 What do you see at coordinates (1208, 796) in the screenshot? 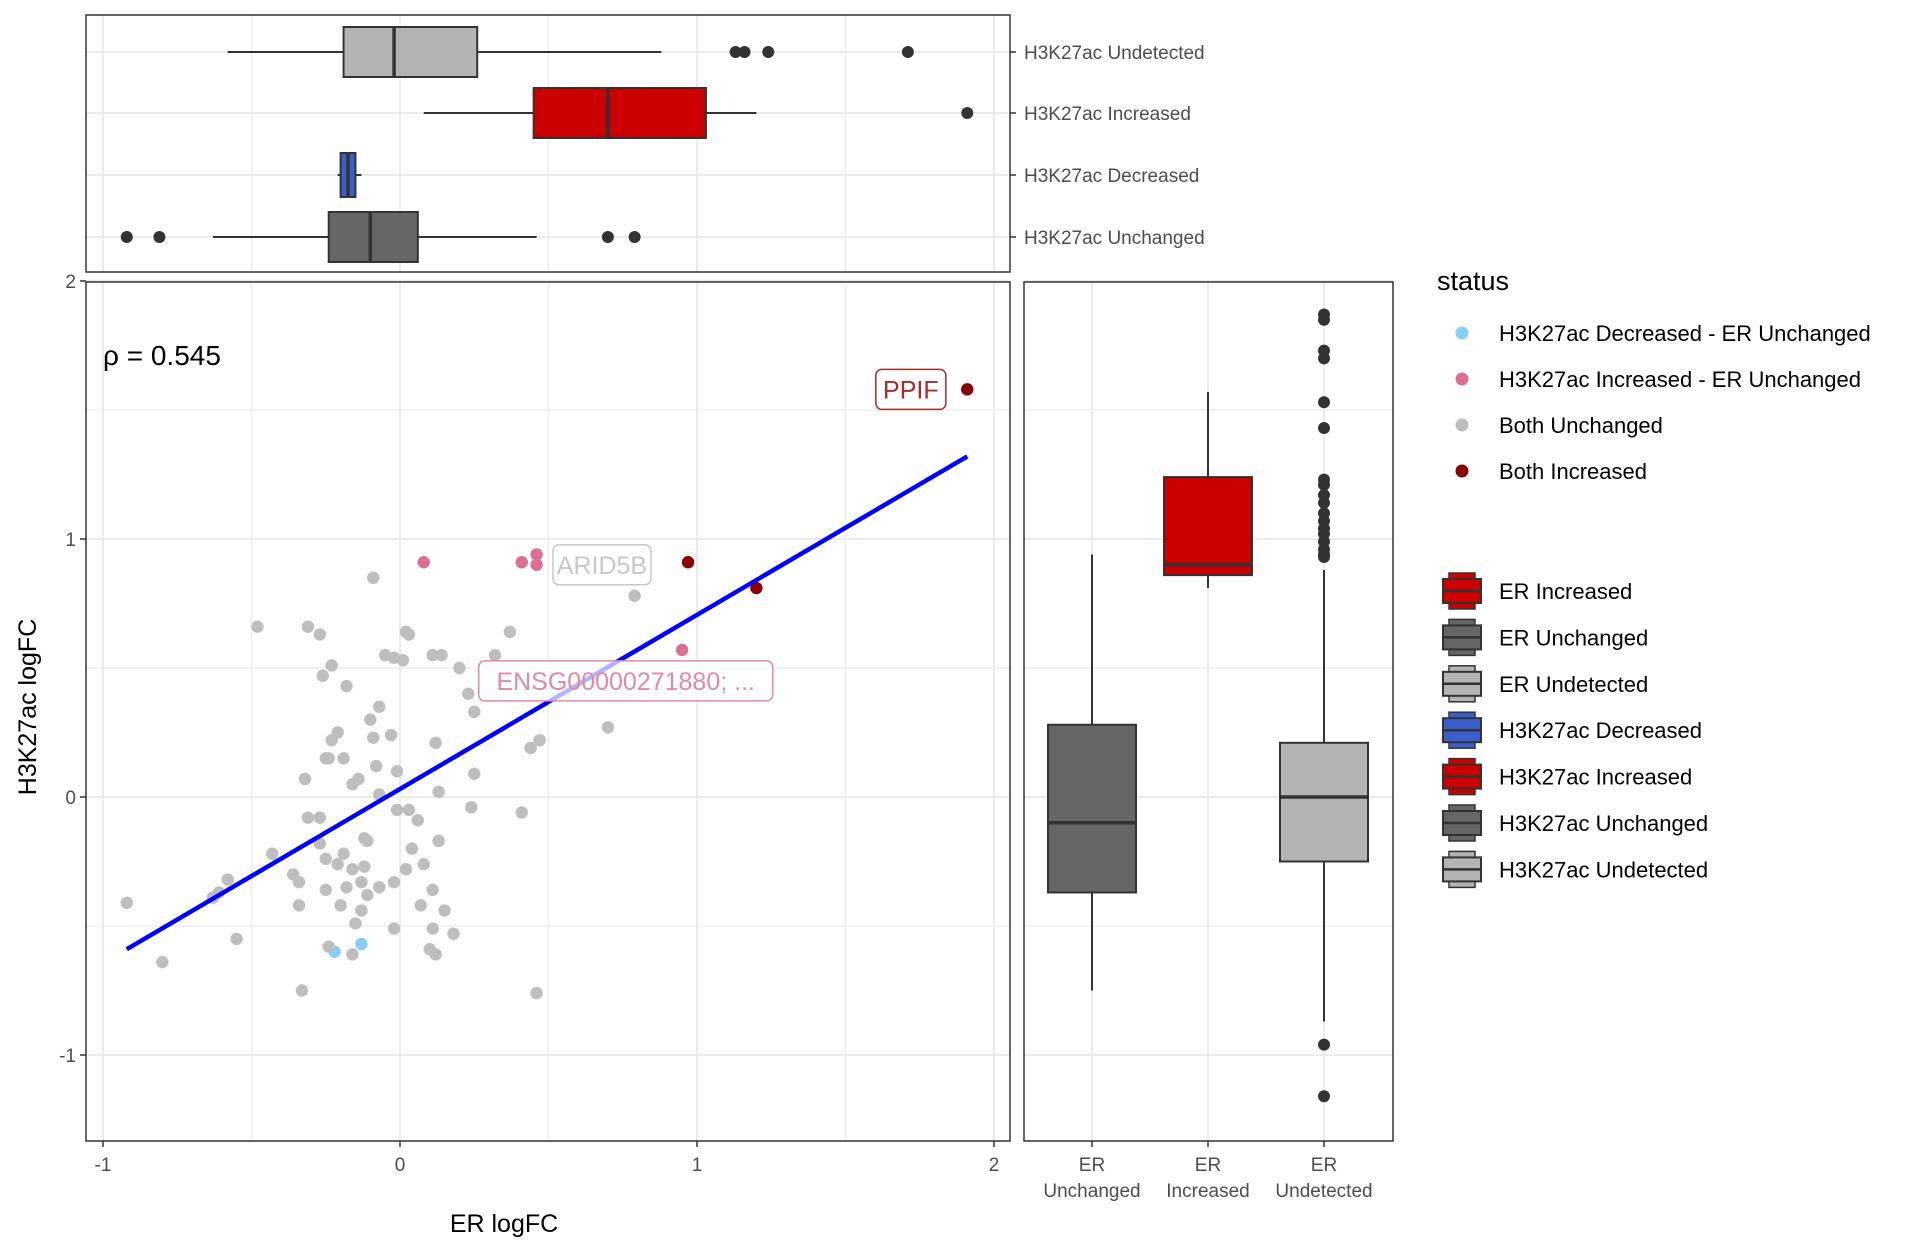
I see `boxplot-er-increased: ER Increased` at bounding box center [1208, 796].